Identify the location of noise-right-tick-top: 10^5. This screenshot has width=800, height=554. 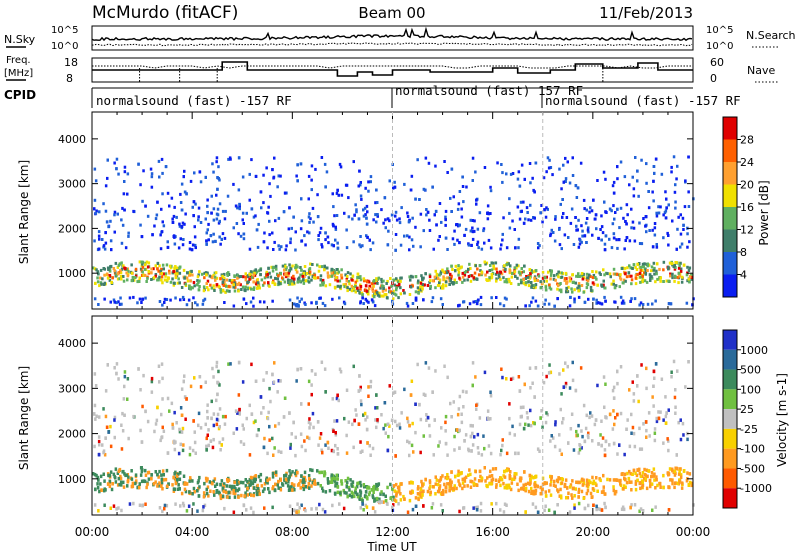
(719, 30).